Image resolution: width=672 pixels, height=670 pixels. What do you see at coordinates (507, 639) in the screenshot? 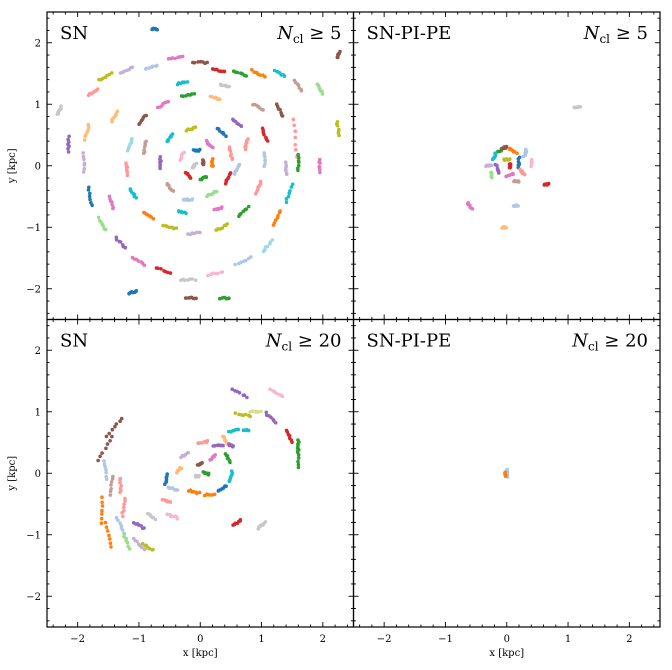
I see `x-tick-label: 0` at bounding box center [507, 639].